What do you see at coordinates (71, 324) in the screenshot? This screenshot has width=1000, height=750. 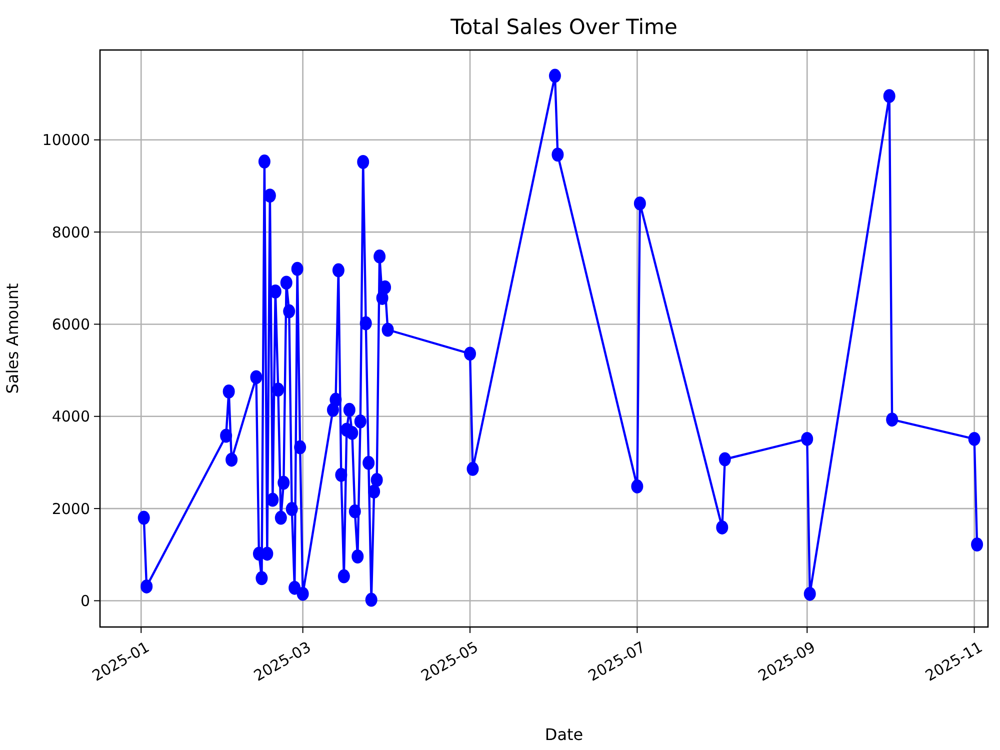 I see `y-tick-label: 6000` at bounding box center [71, 324].